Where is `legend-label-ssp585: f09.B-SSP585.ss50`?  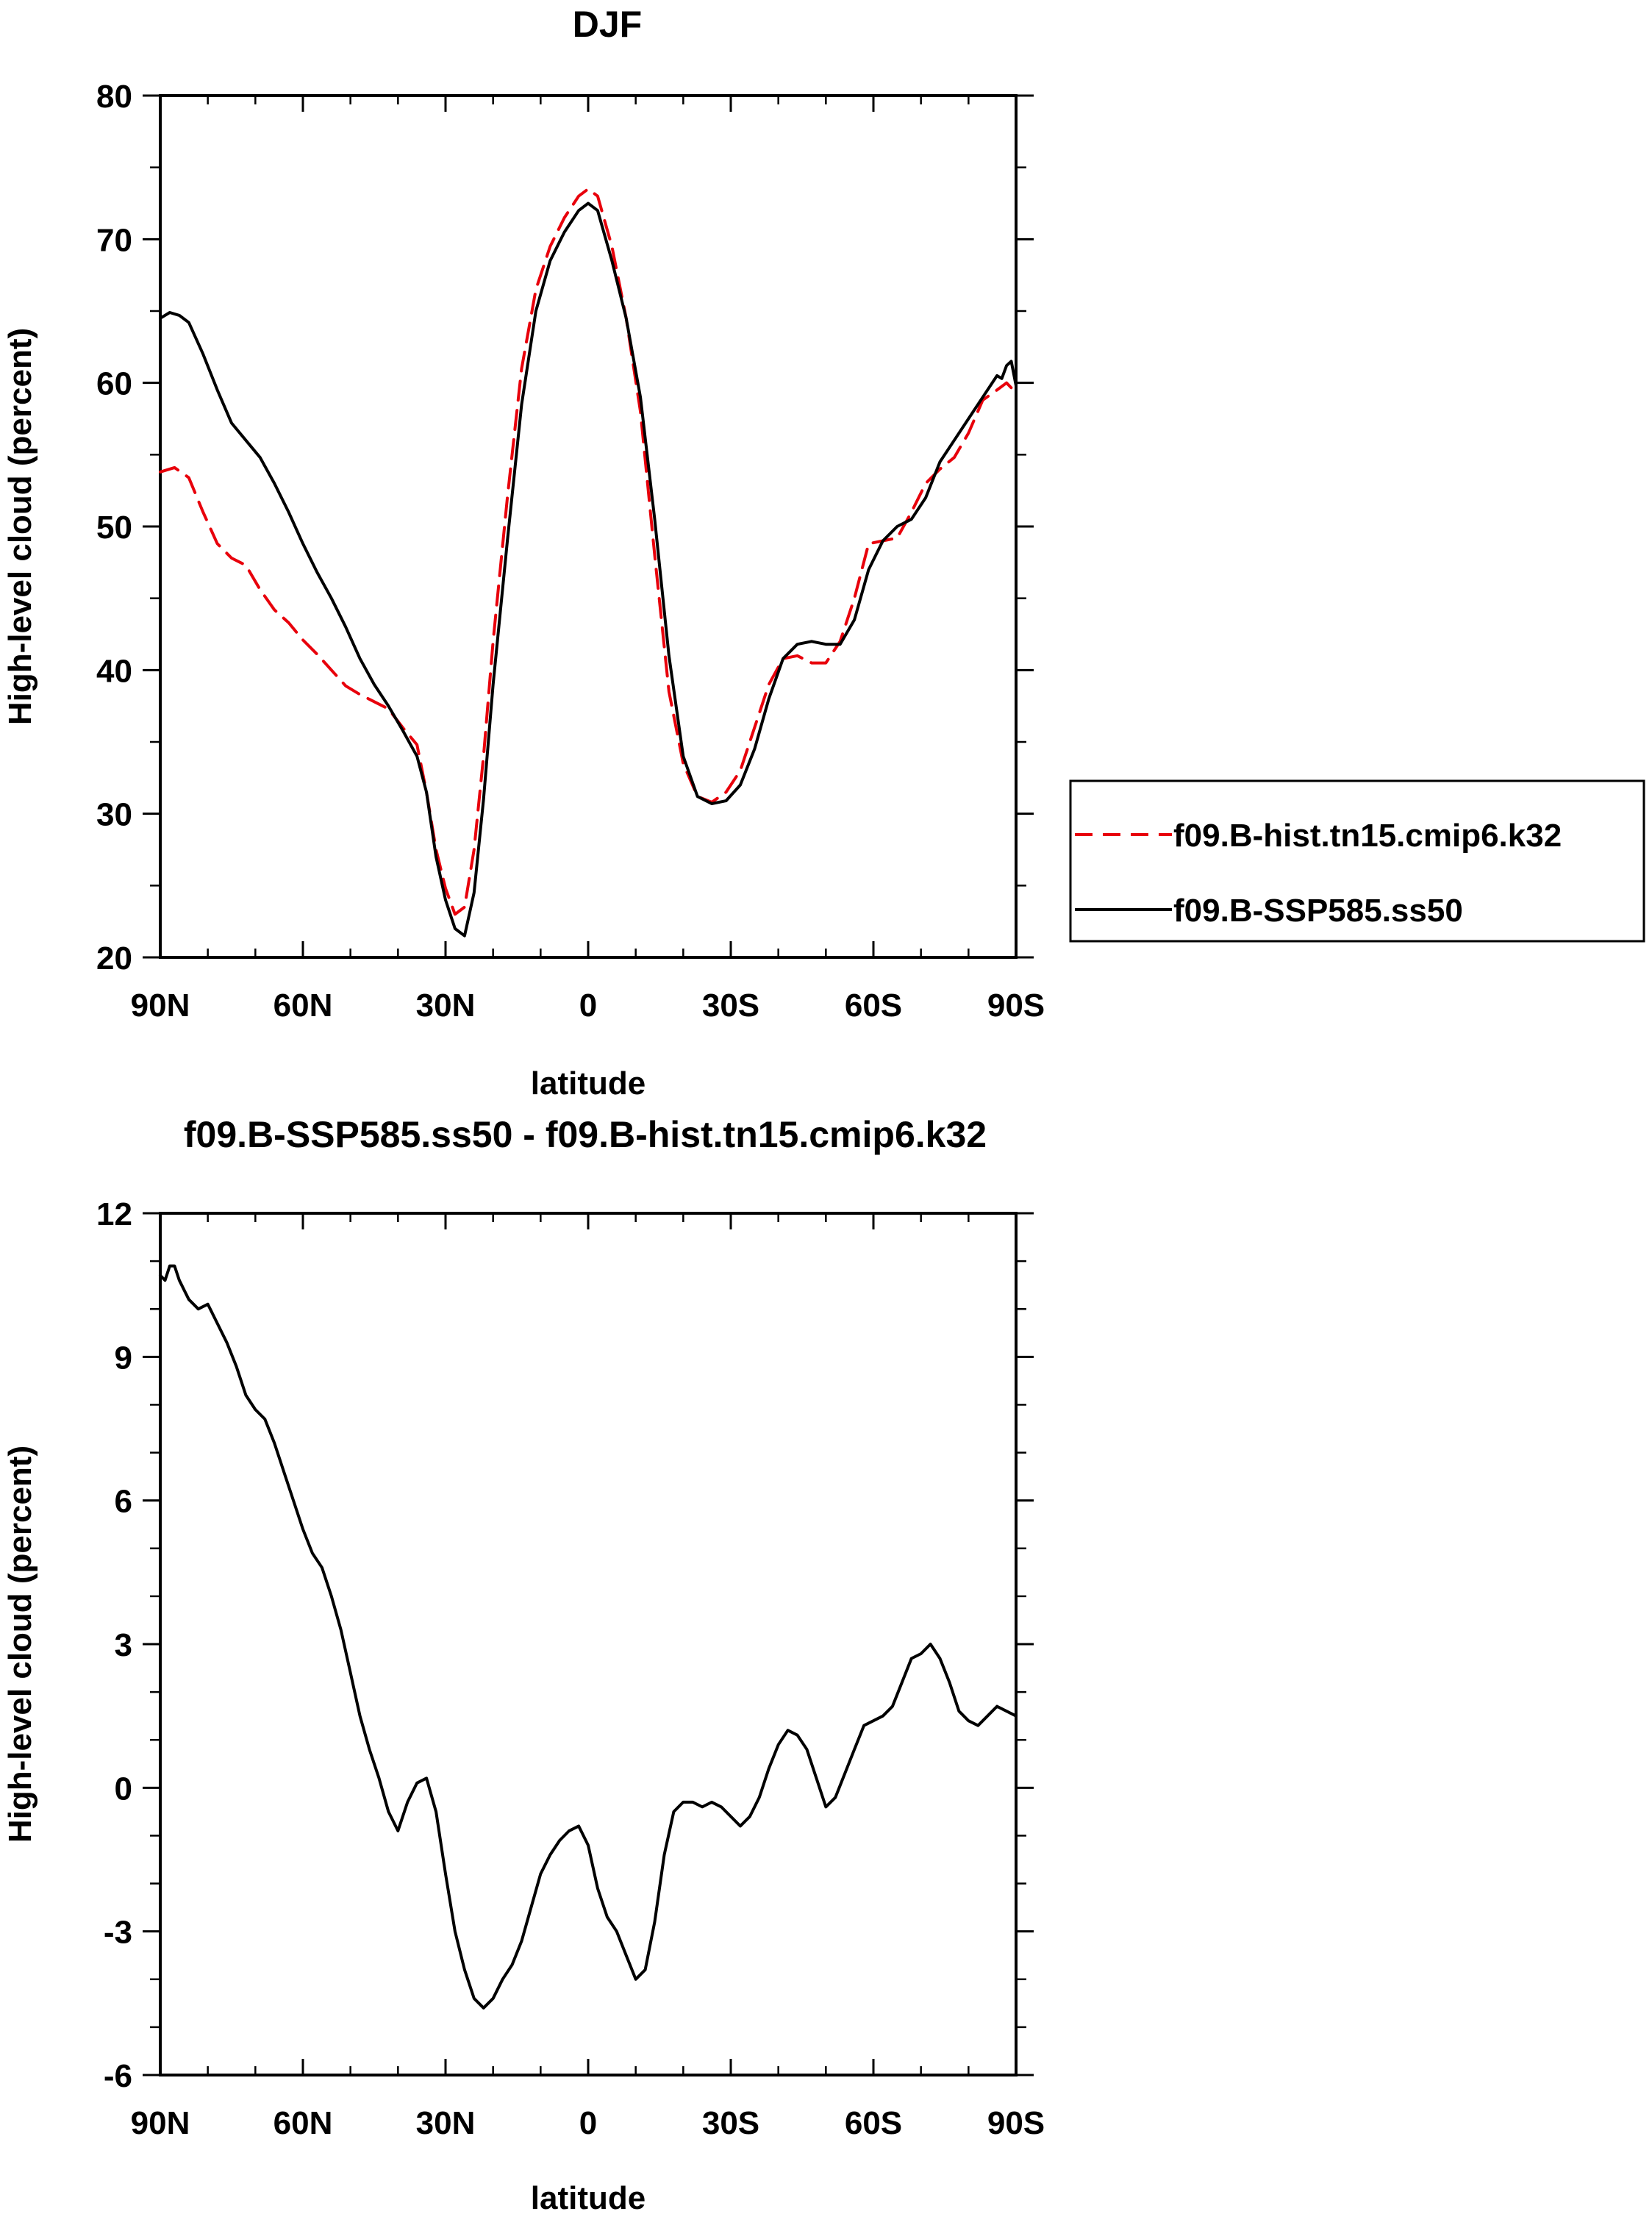
legend-label-ssp585: f09.B-SSP585.ss50 is located at coordinates (1318, 911).